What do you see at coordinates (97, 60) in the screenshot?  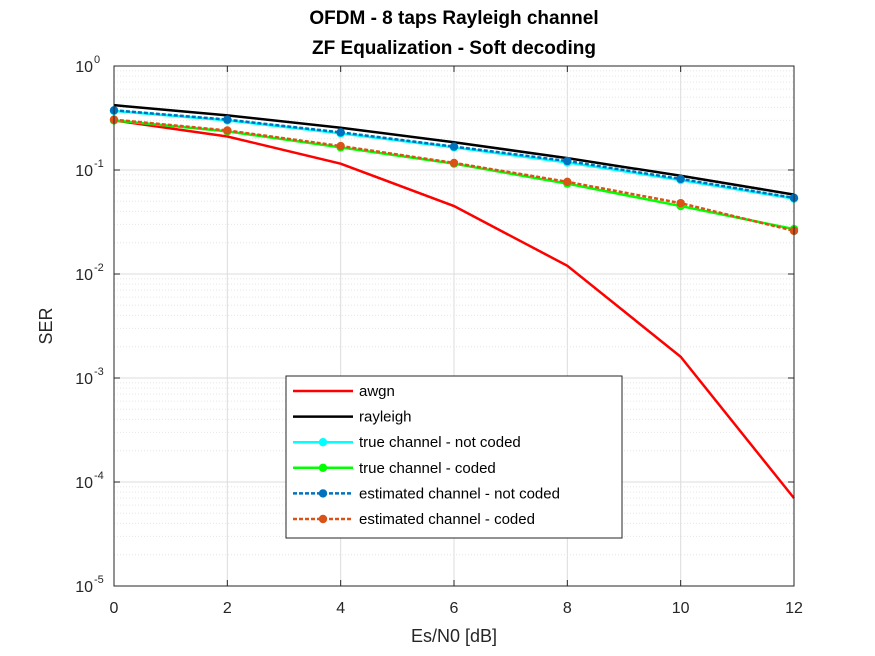 I see `y-tick-exponent: 0` at bounding box center [97, 60].